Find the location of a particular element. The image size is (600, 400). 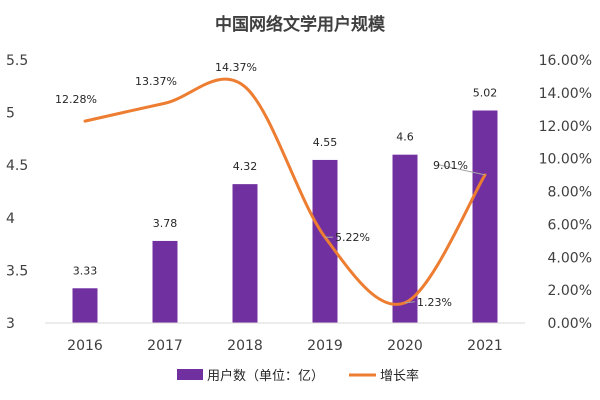

chart-title: 中国网络文学用户规模 is located at coordinates (300, 24).